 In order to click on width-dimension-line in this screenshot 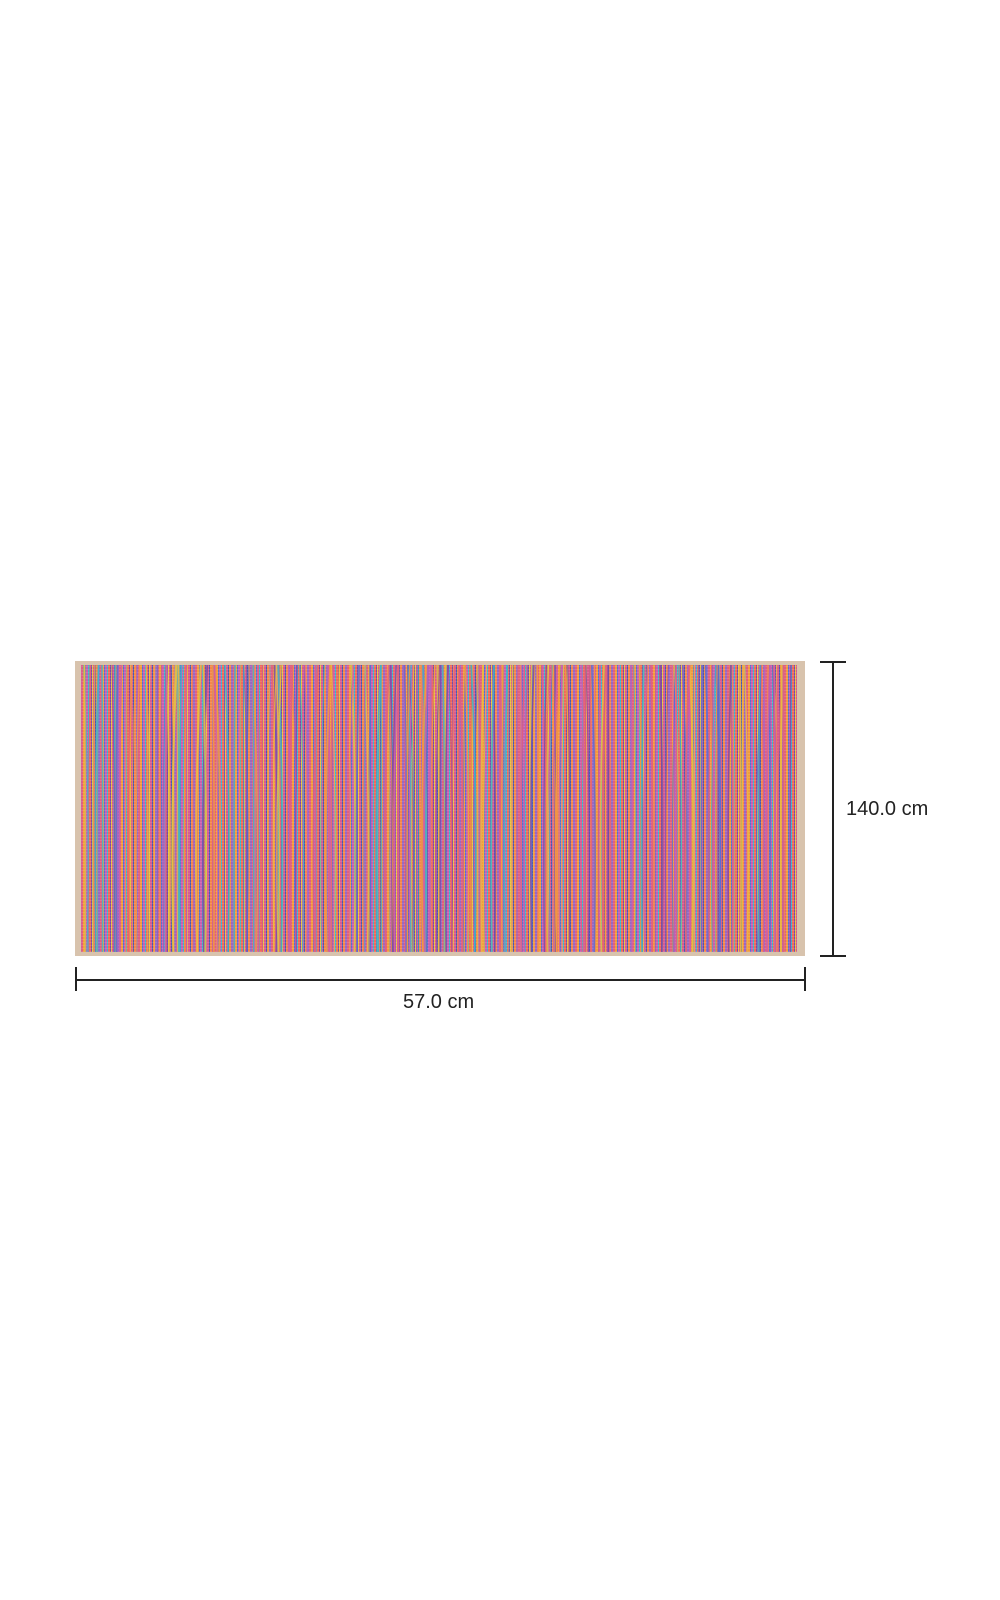, I will do `click(440, 980)`.